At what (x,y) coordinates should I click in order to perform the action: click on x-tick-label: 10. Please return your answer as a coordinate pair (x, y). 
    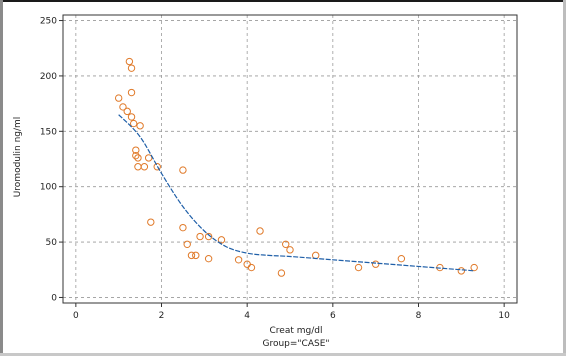
    Looking at the image, I should click on (504, 316).